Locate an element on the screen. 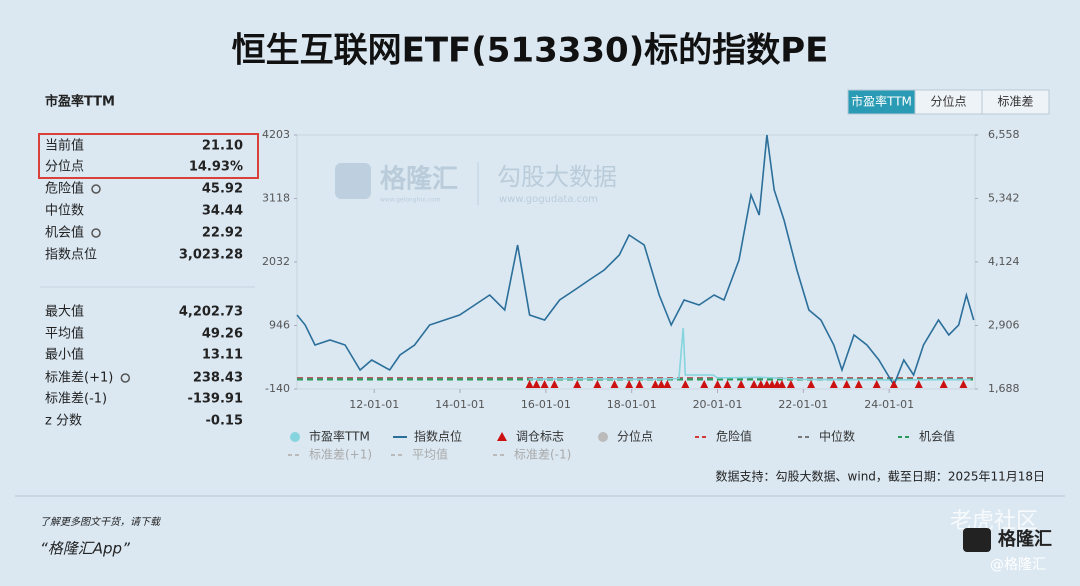  legend-label: 指数点位 is located at coordinates (438, 436).